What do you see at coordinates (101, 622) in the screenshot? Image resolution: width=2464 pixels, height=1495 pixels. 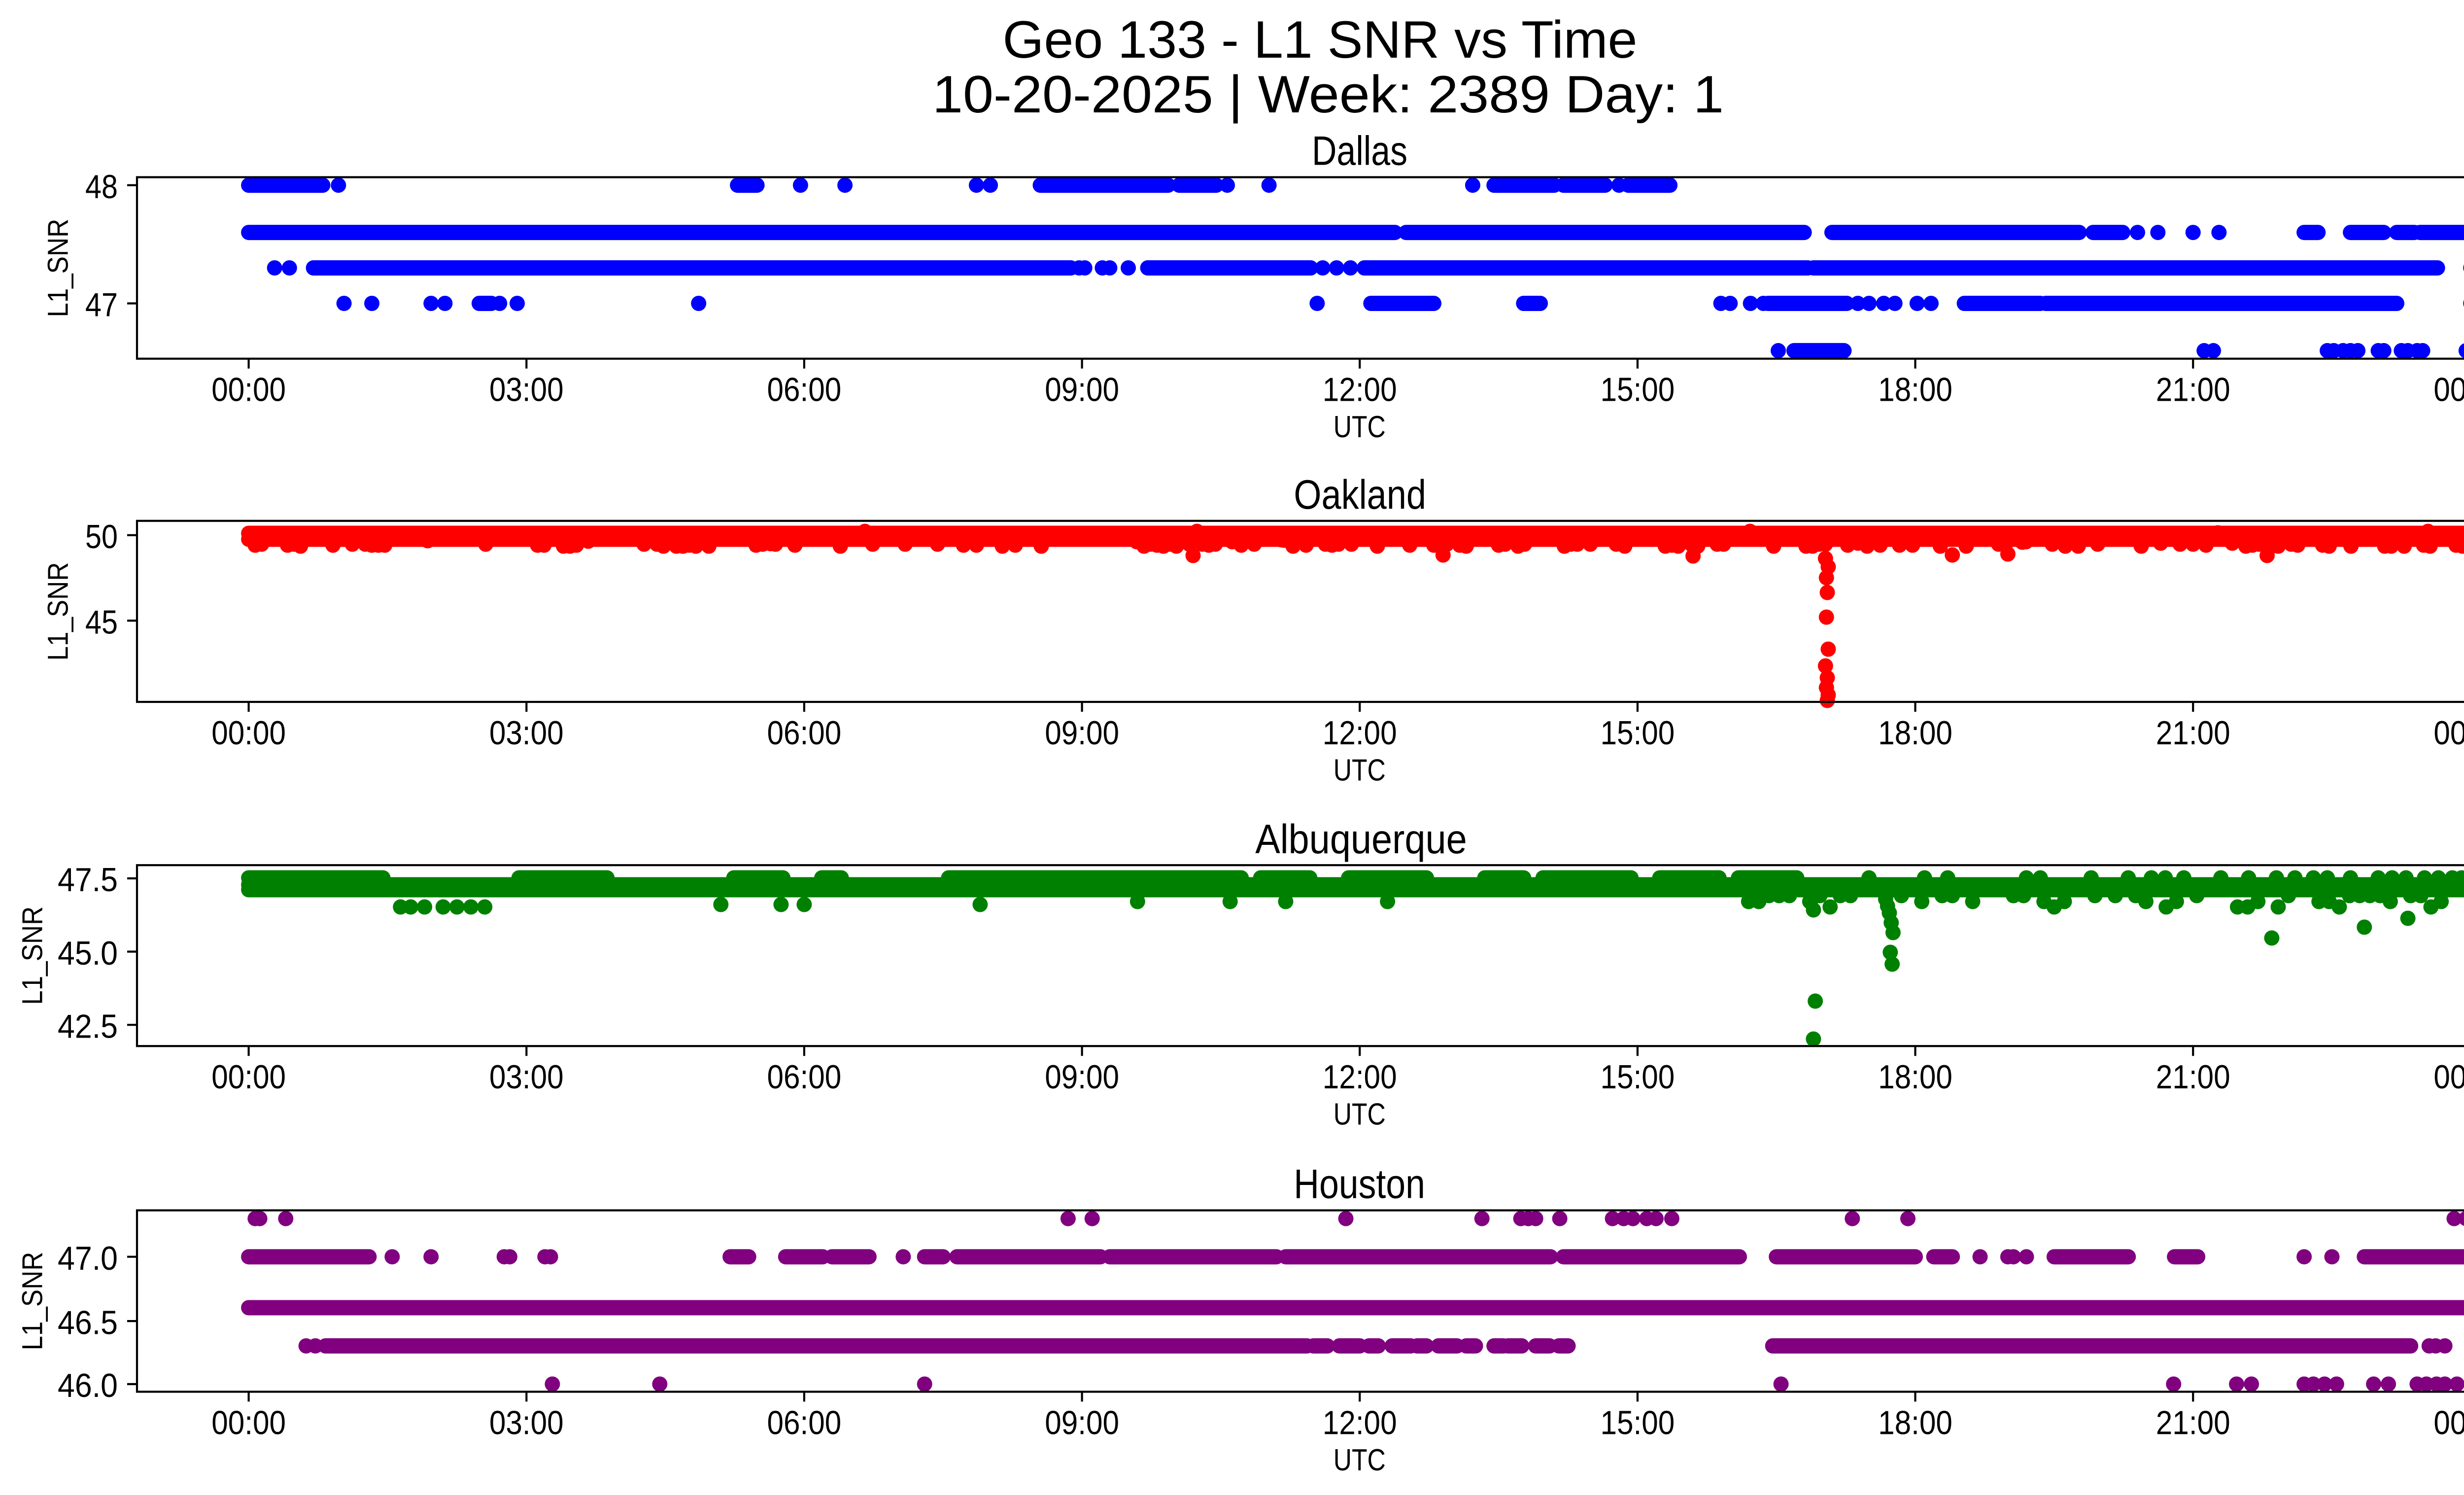 I see `svg-text: 45` at bounding box center [101, 622].